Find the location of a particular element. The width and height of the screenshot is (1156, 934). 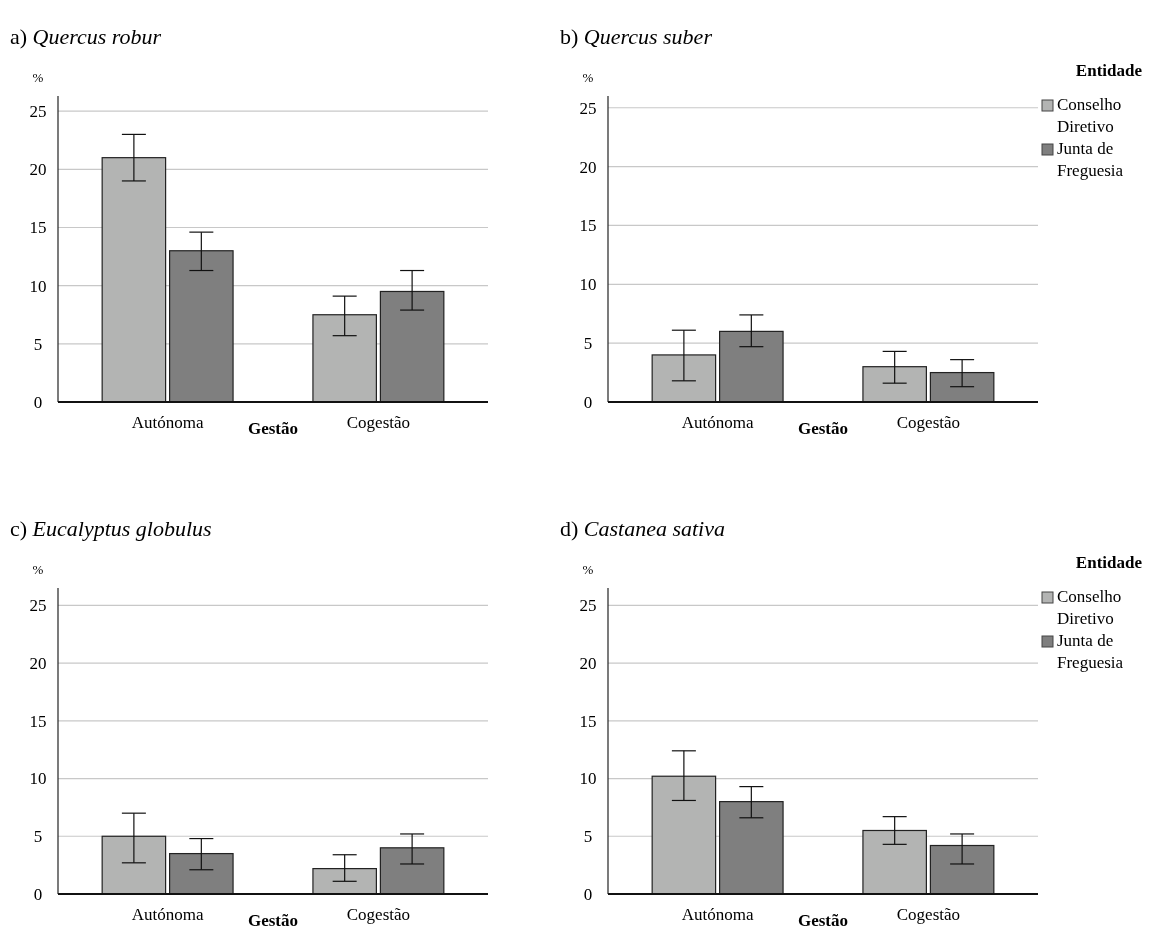

chart-title: d) Castanea sativa is located at coordinates (642, 528).